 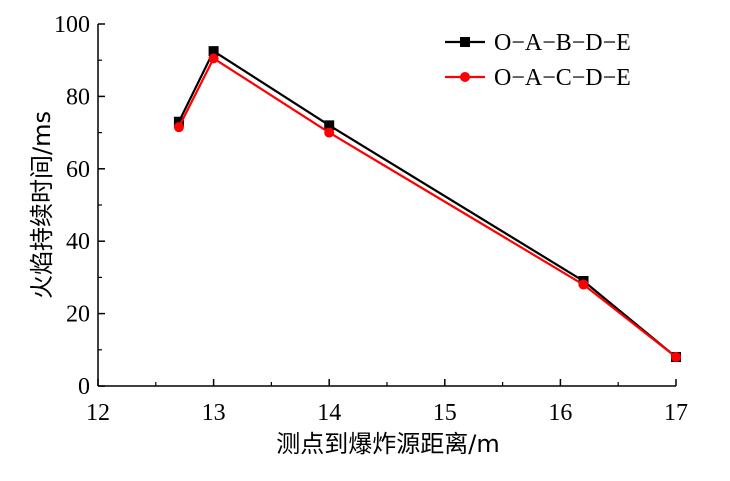 What do you see at coordinates (79, 206) in the screenshot?
I see `y-axis-ticks: 0 20 40 60 80 100` at bounding box center [79, 206].